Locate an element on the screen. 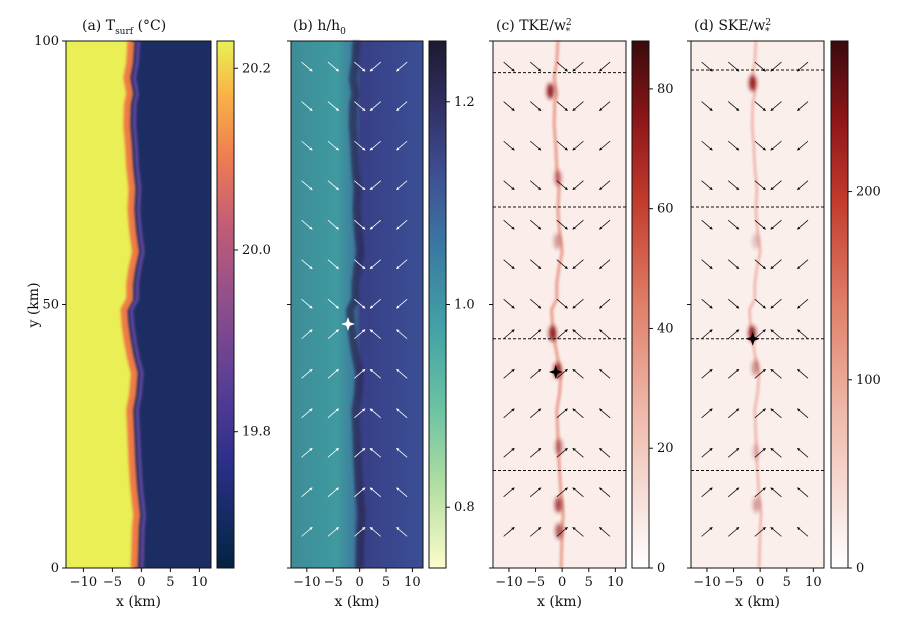 This screenshot has width=897, height=631. panel-b-marker is located at coordinates (348, 324).